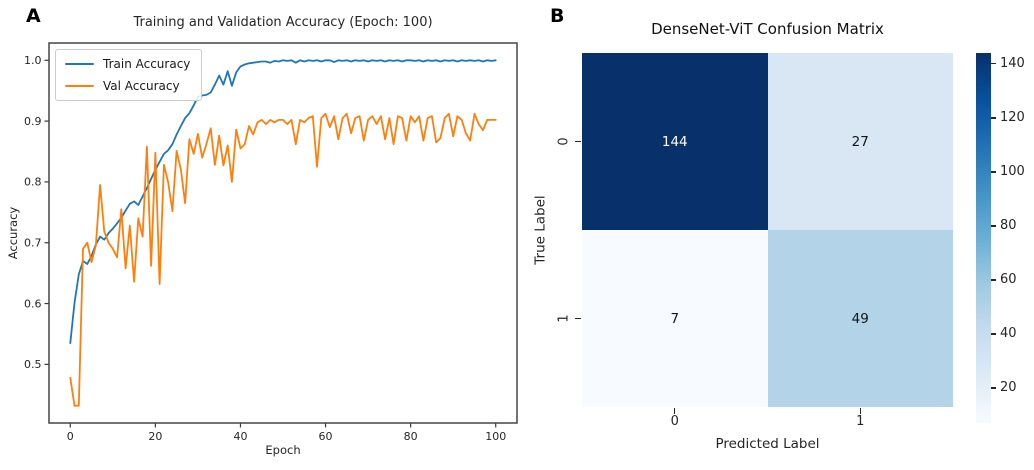 This screenshot has width=1034, height=470. I want to click on a-ytick-label: 0.7, so click(33, 243).